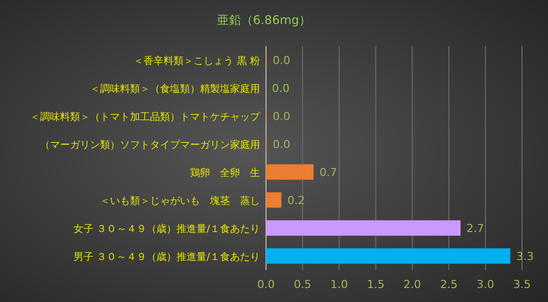  Describe the element at coordinates (375, 284) in the screenshot. I see `x-tick-label: 1.5` at that location.